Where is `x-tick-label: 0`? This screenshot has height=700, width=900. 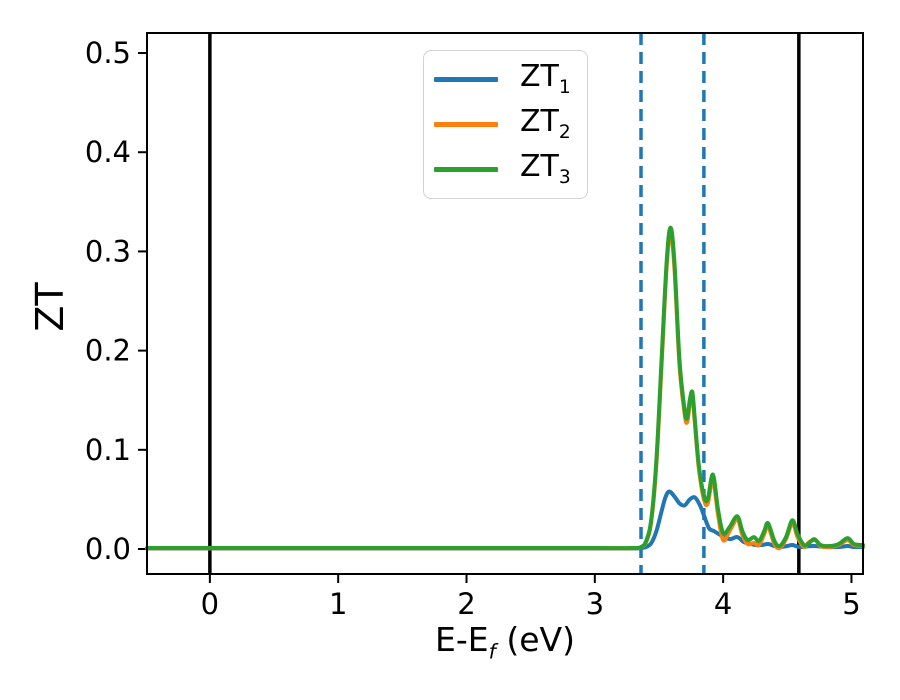 x-tick-label: 0 is located at coordinates (210, 604).